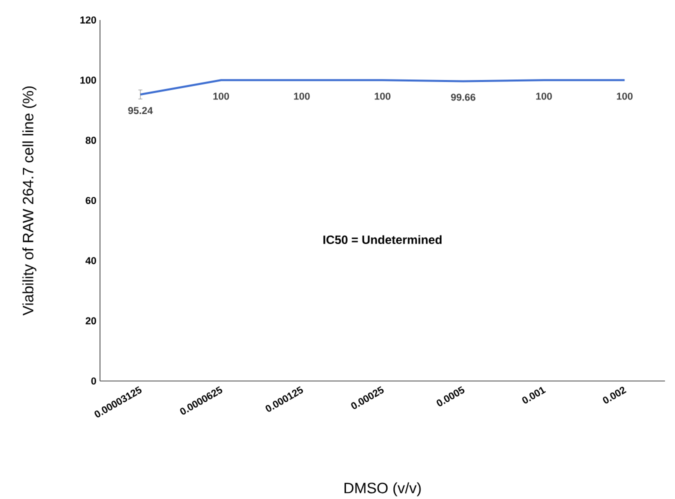  What do you see at coordinates (91, 200) in the screenshot?
I see `y-tick-label: 60` at bounding box center [91, 200].